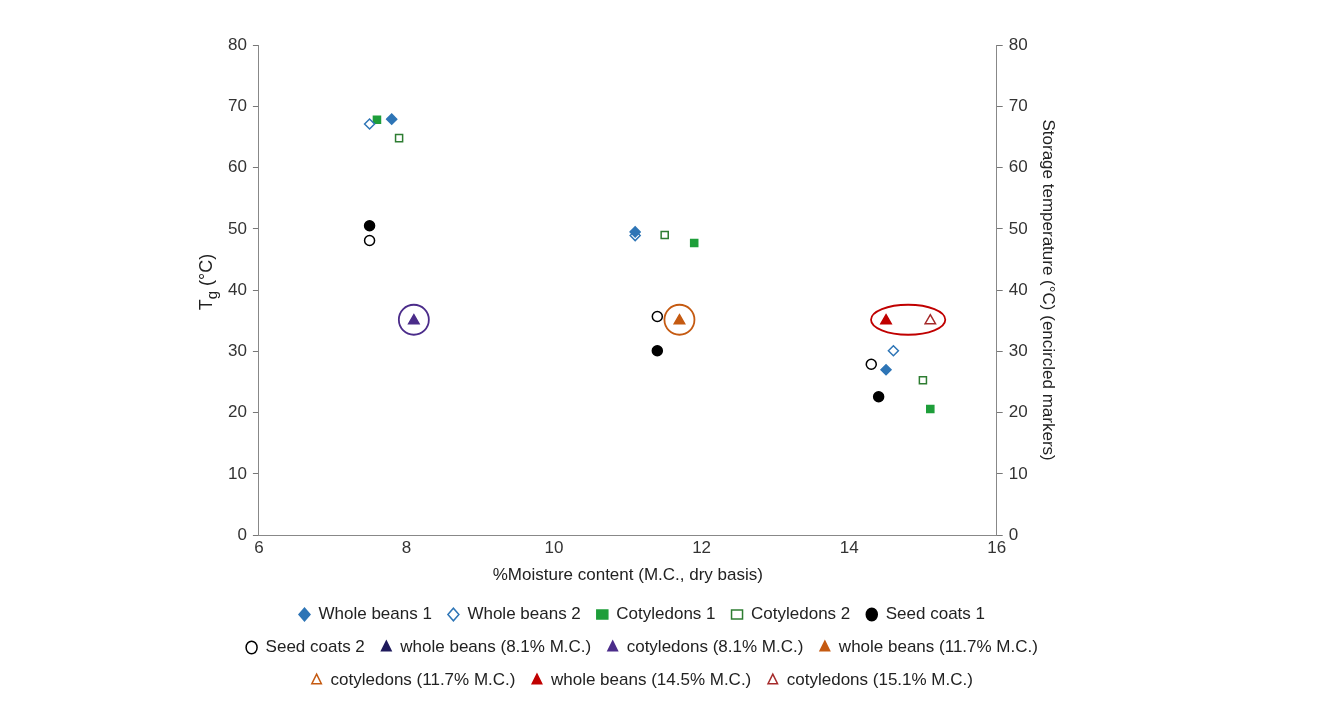 The image size is (1320, 709). I want to click on y-tick-label: 0, so click(242, 534).